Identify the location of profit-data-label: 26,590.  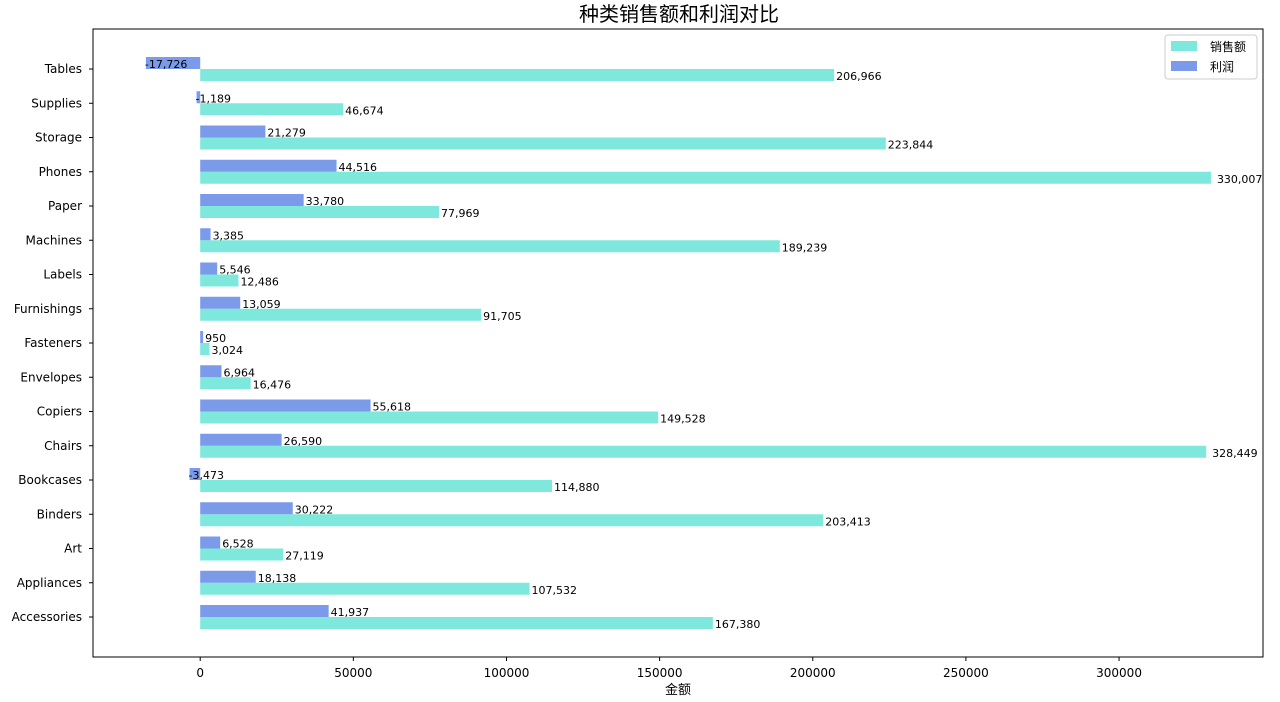
(303, 441).